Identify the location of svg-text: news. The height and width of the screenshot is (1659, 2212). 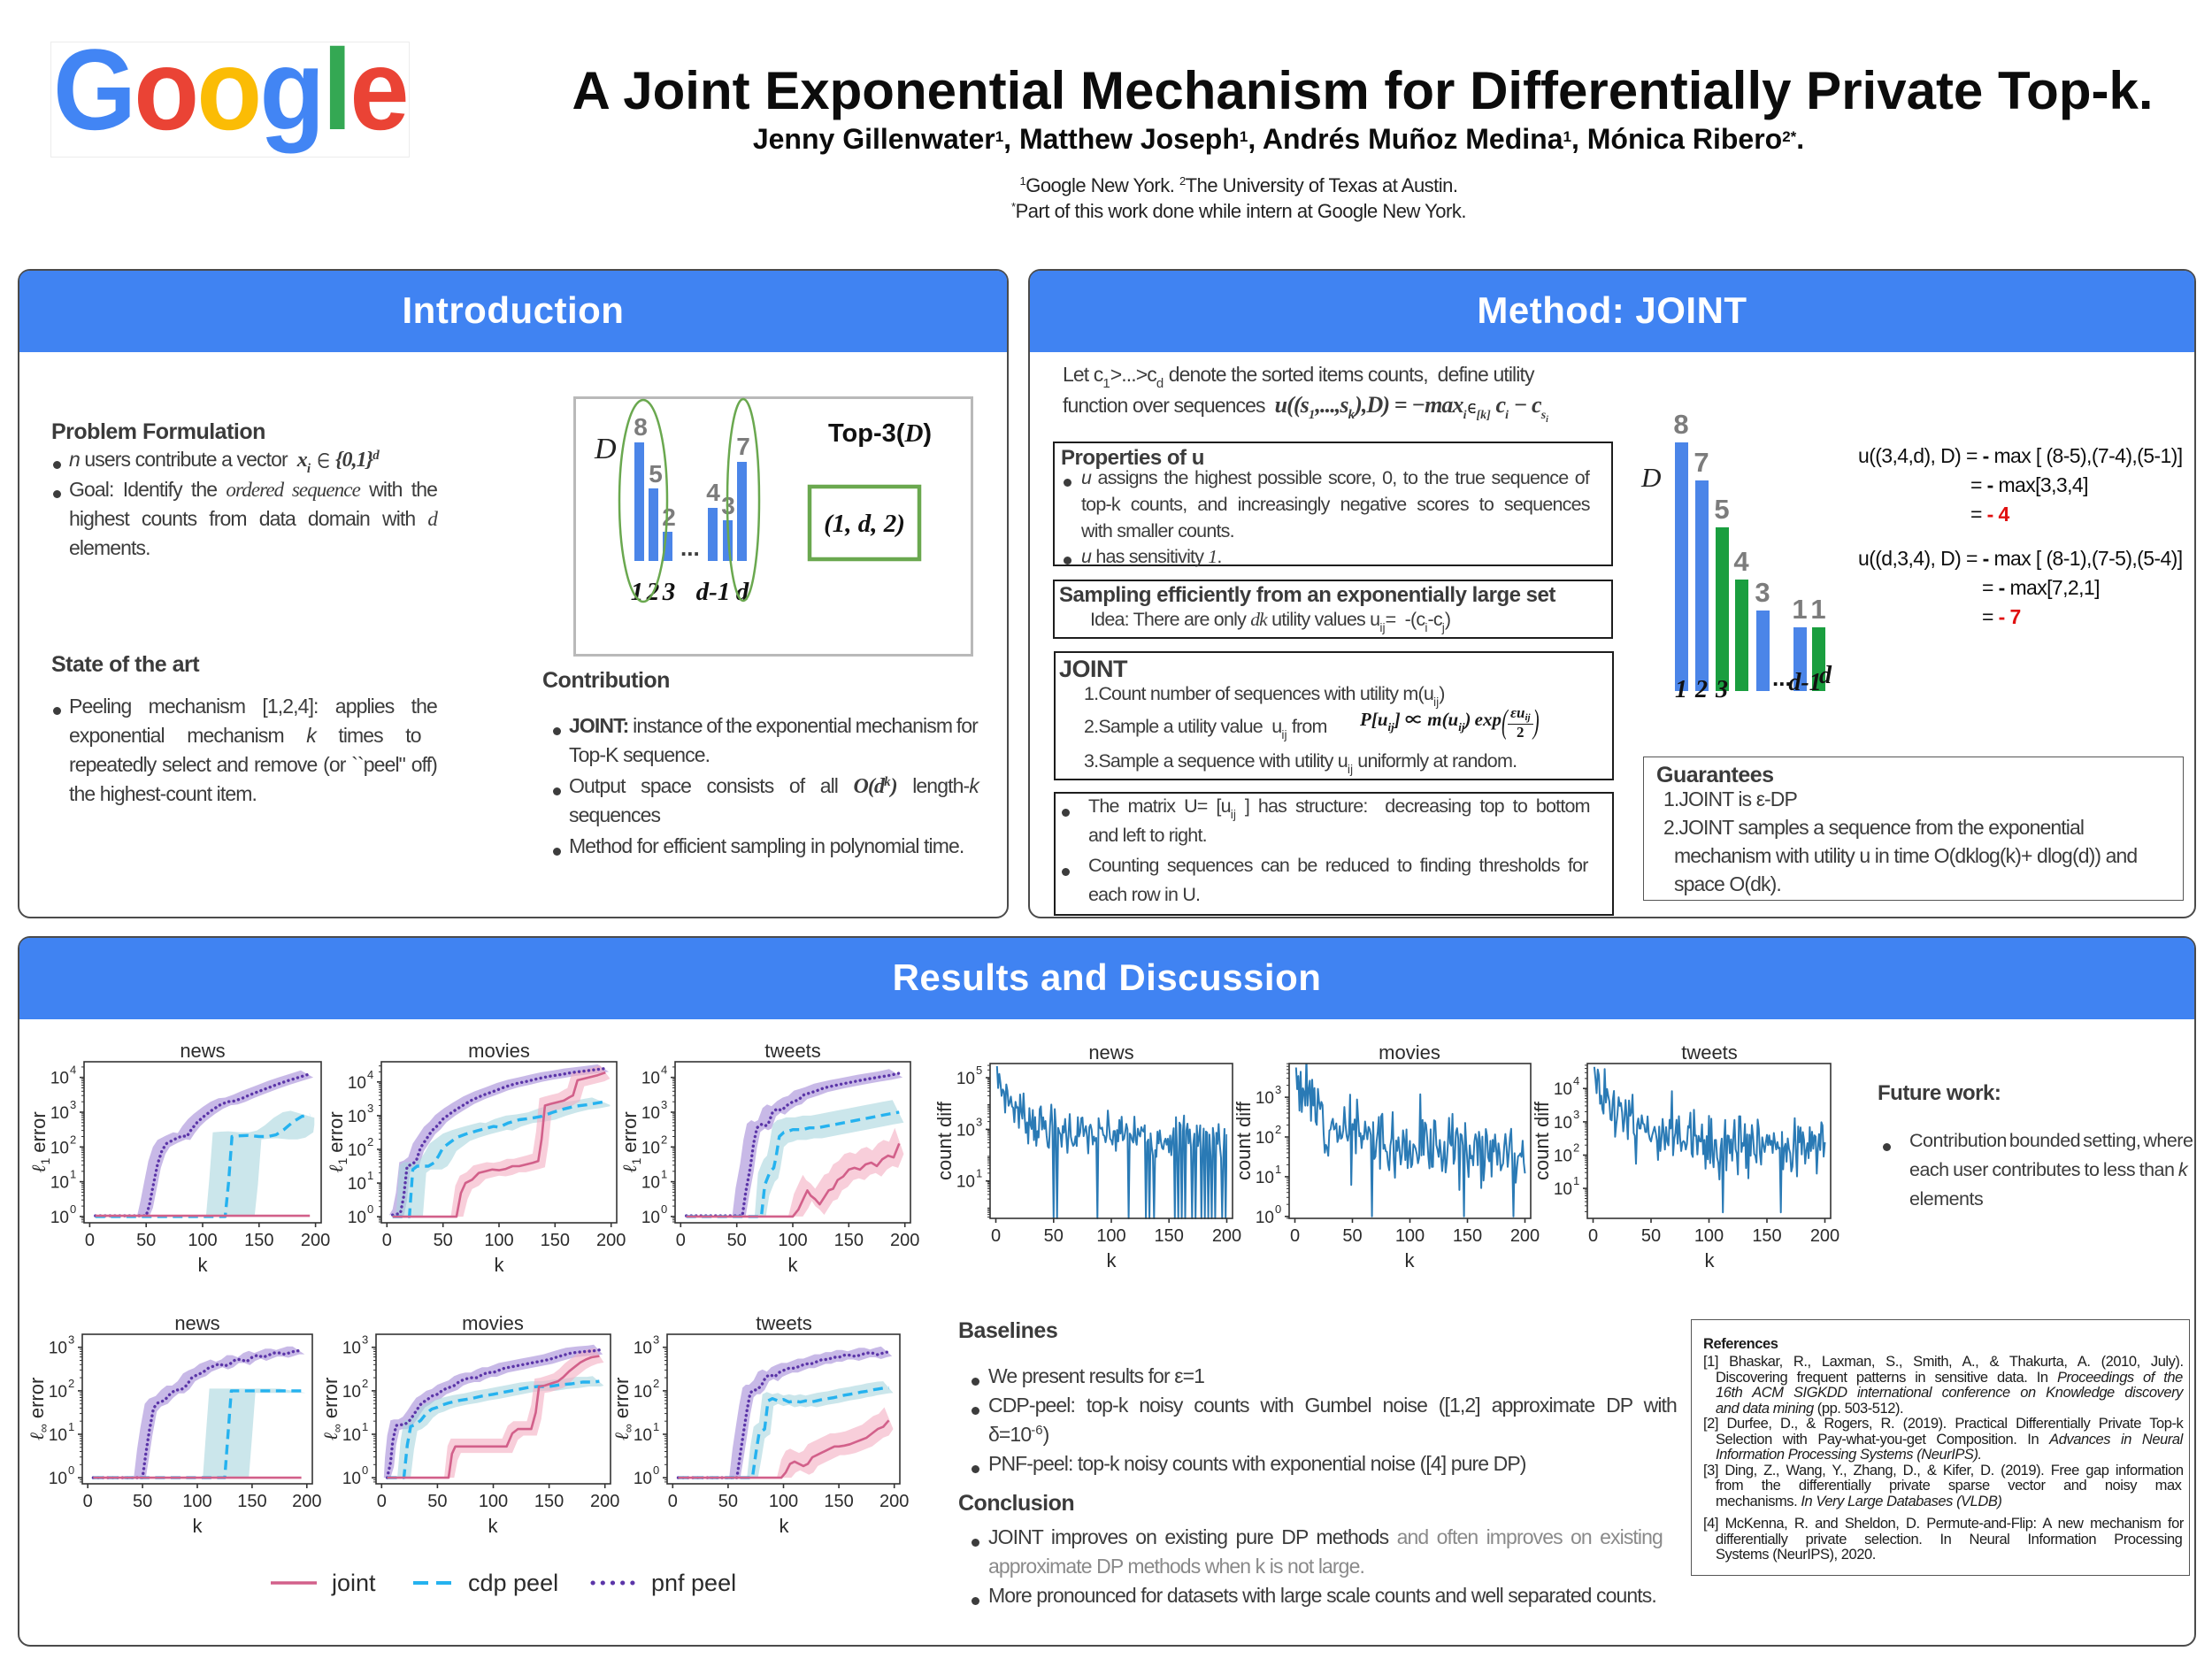
(1110, 1053).